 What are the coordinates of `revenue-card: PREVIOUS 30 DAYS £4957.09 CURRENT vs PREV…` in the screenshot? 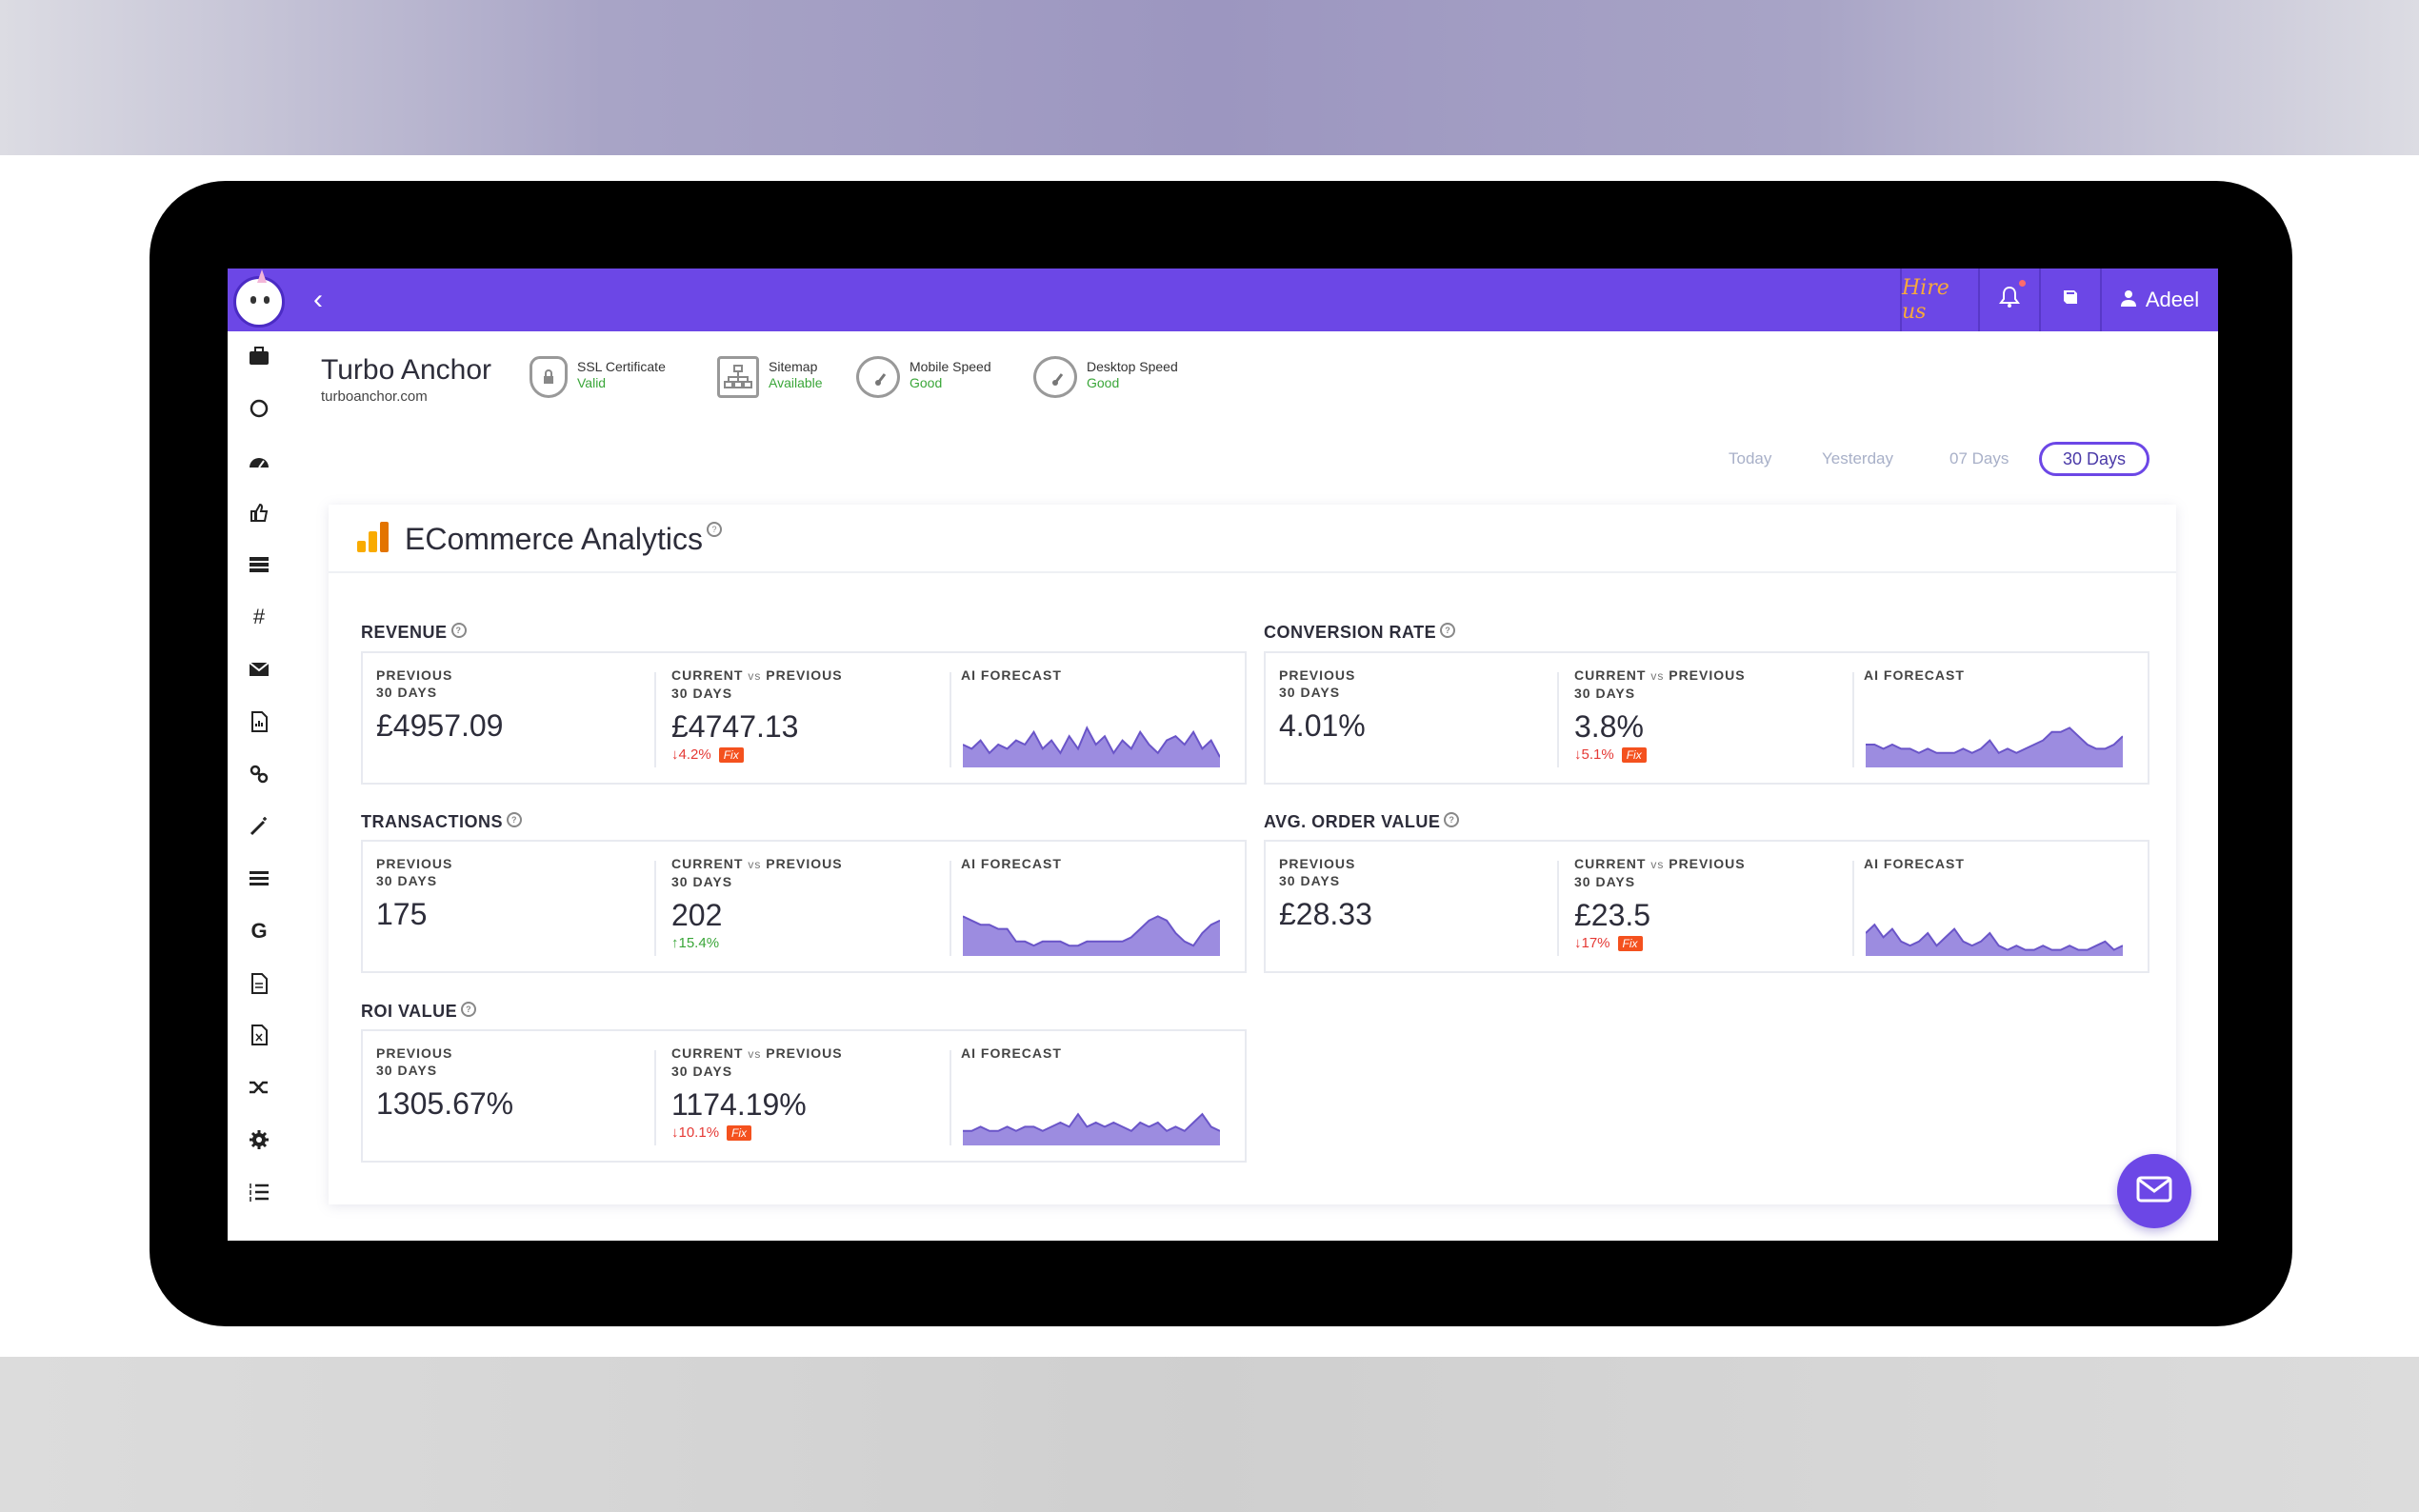 It's located at (804, 718).